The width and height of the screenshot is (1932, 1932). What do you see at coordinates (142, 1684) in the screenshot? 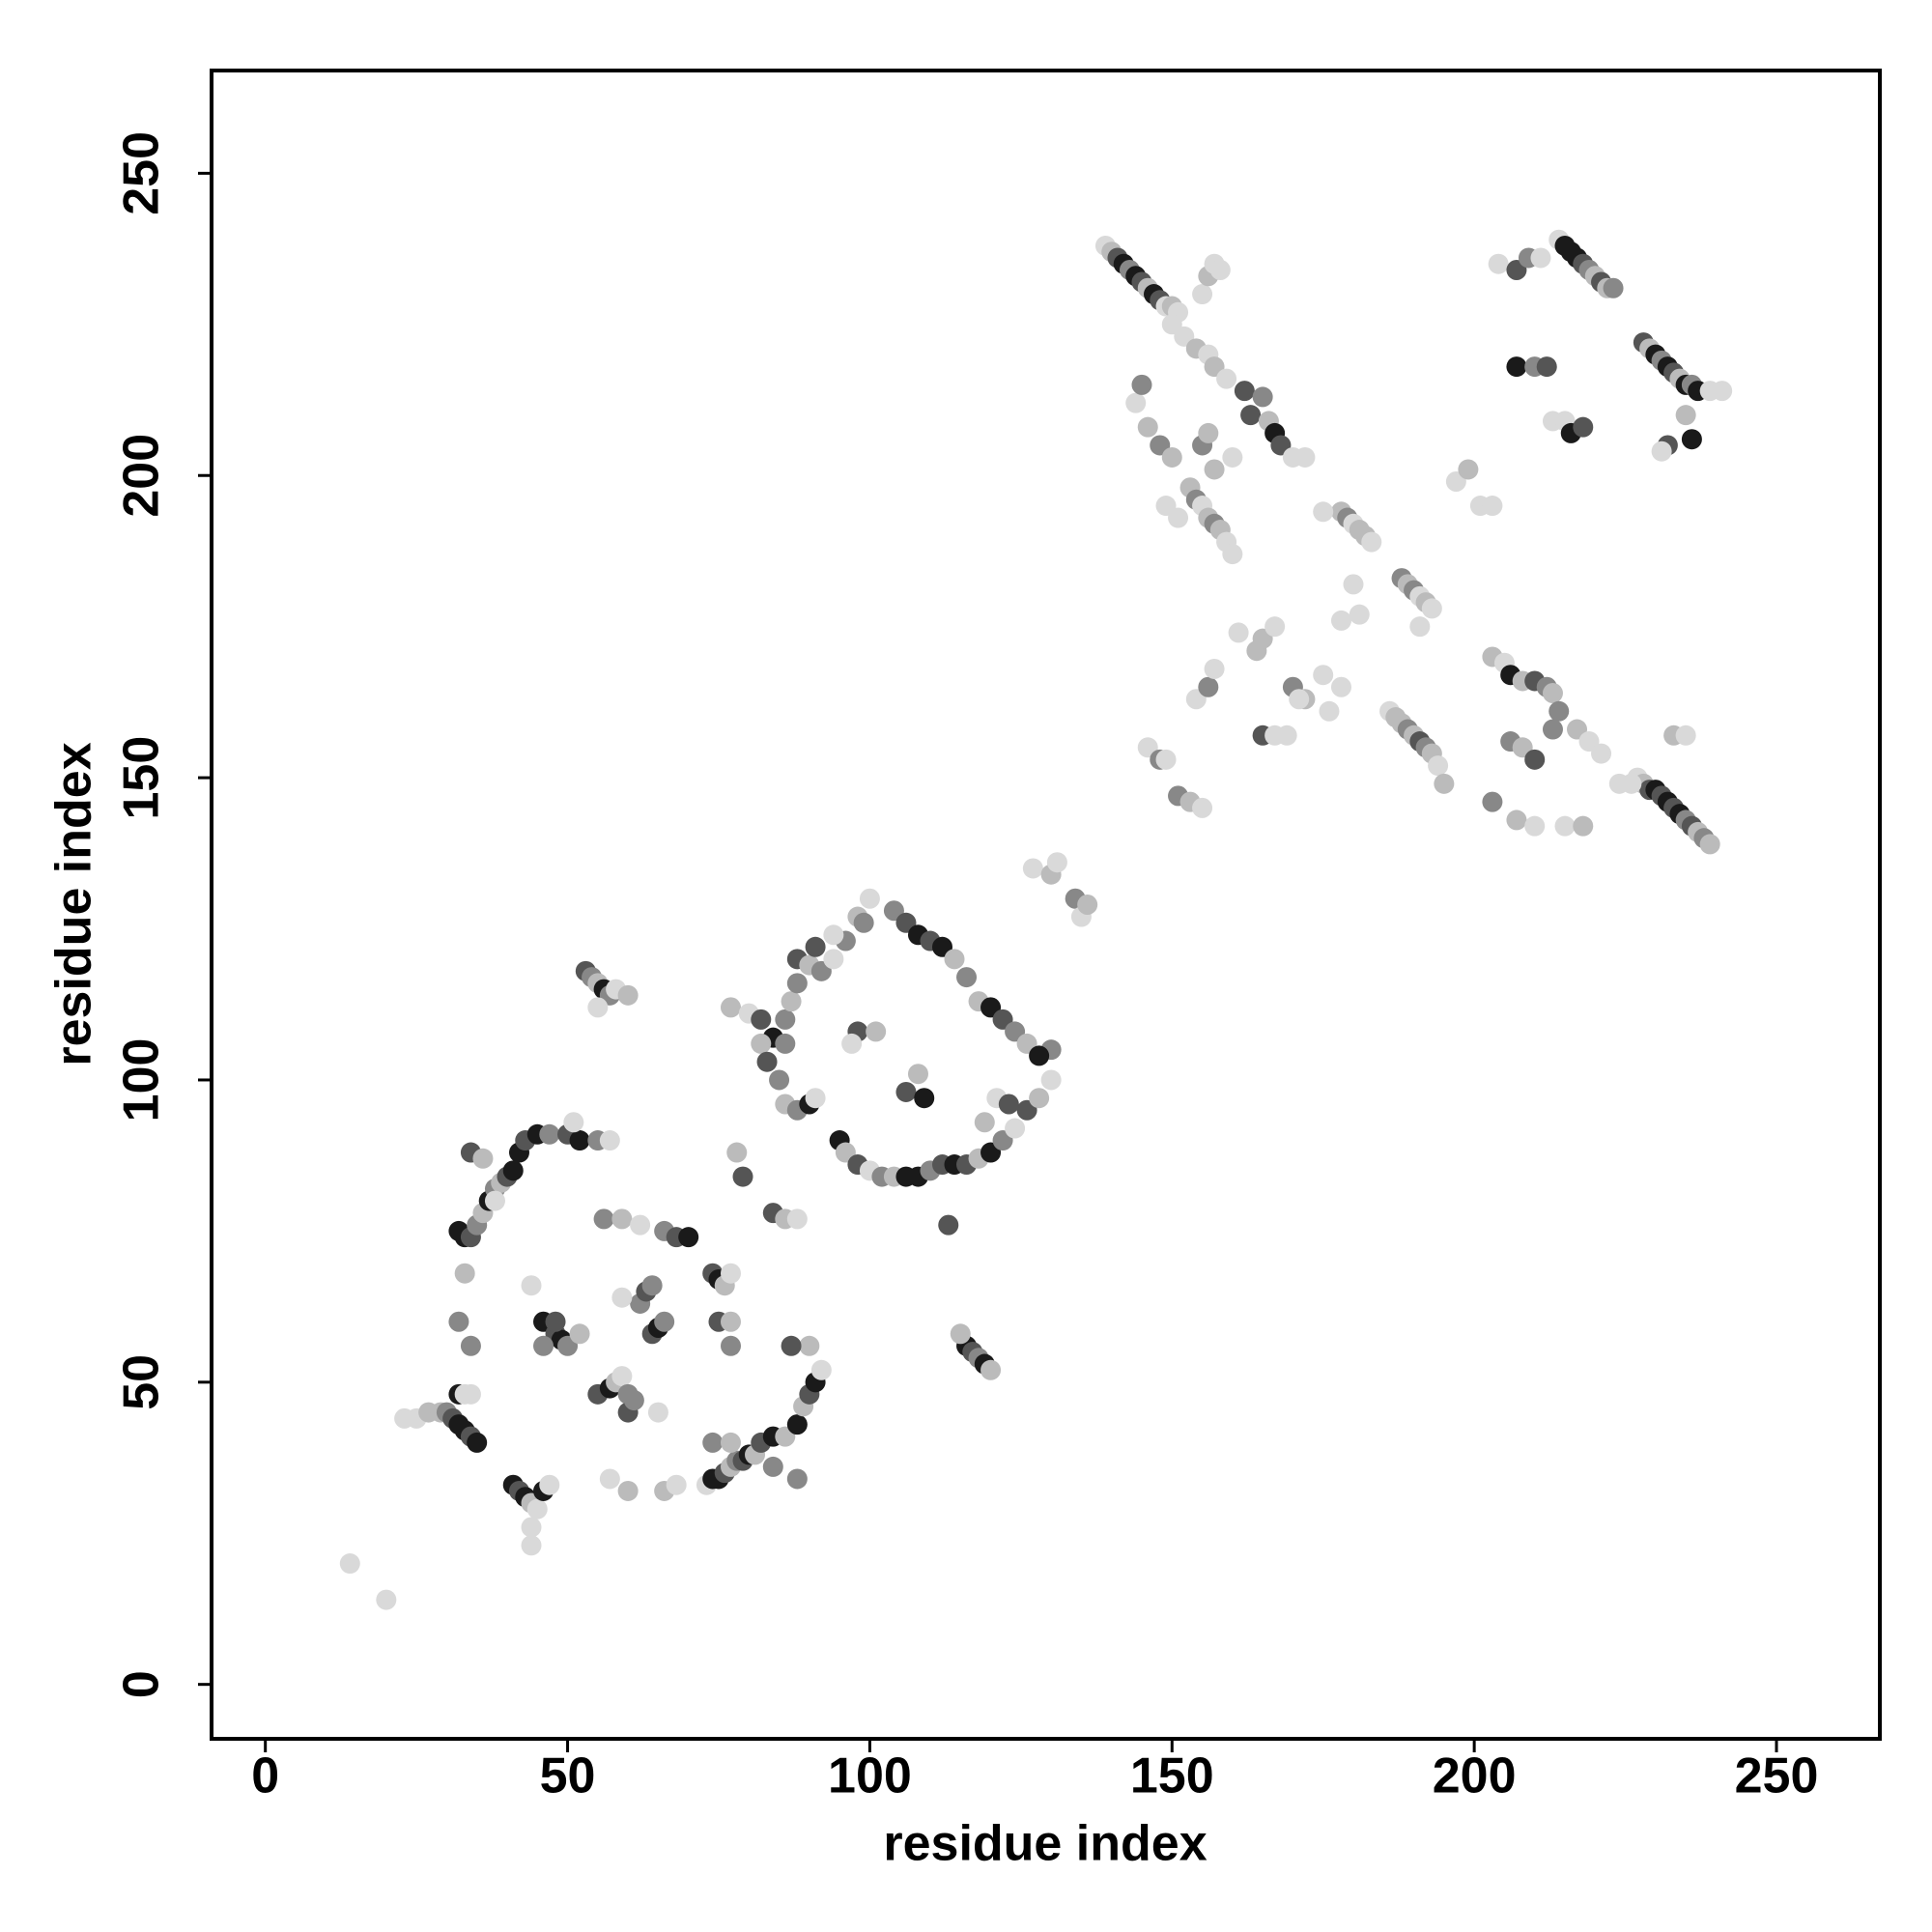
I see `y-tick-label: 0` at bounding box center [142, 1684].